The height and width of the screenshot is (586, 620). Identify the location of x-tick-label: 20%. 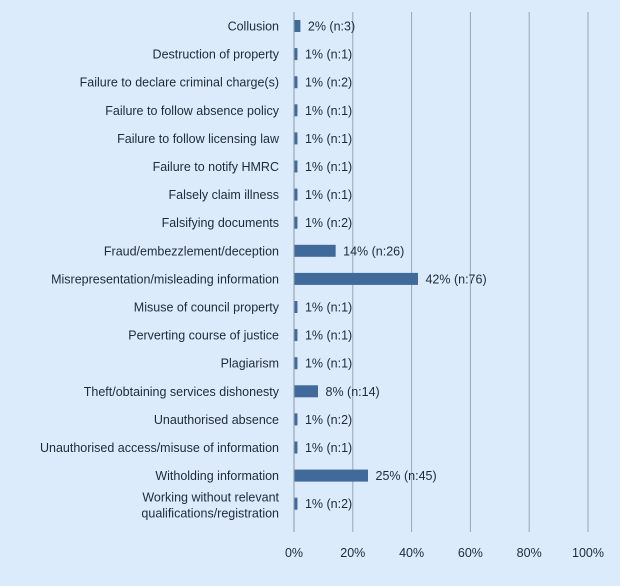
(352, 553).